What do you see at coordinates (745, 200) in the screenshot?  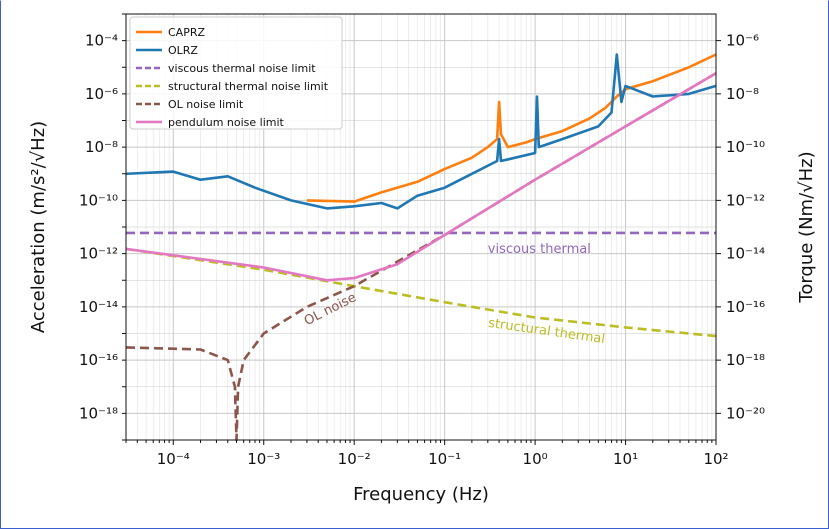 I see `y2-tick-label: 10⁻¹²` at bounding box center [745, 200].